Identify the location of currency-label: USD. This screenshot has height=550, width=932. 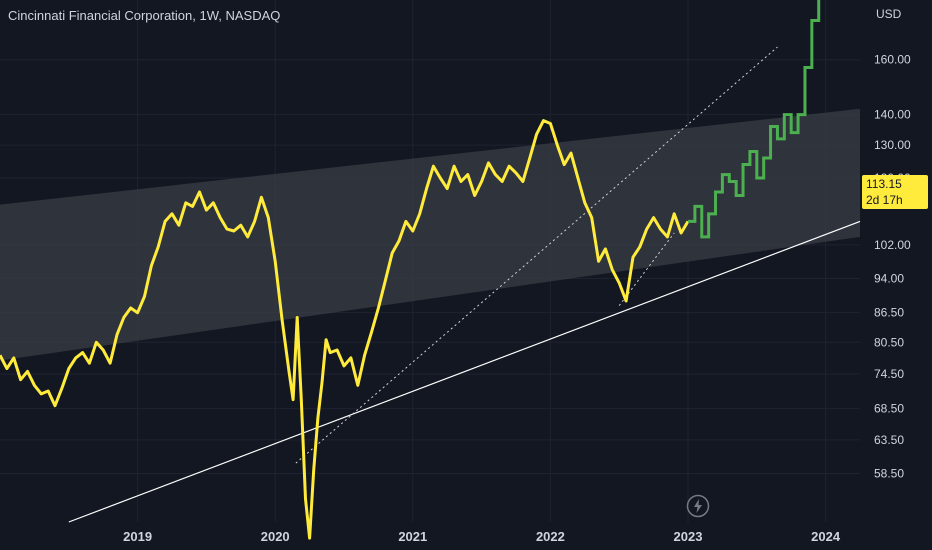
(889, 14).